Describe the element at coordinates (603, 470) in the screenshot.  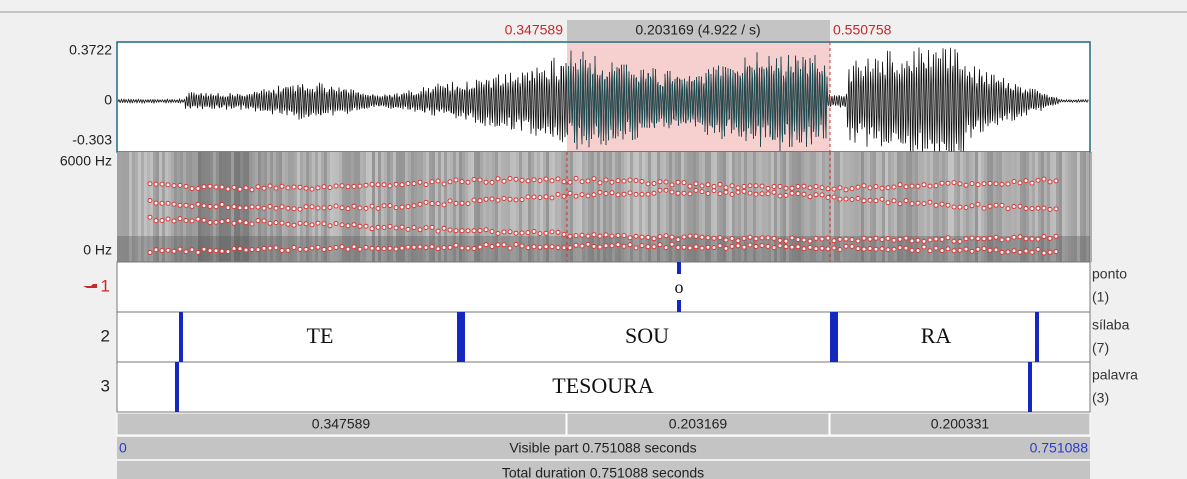
I see `total-bar` at that location.